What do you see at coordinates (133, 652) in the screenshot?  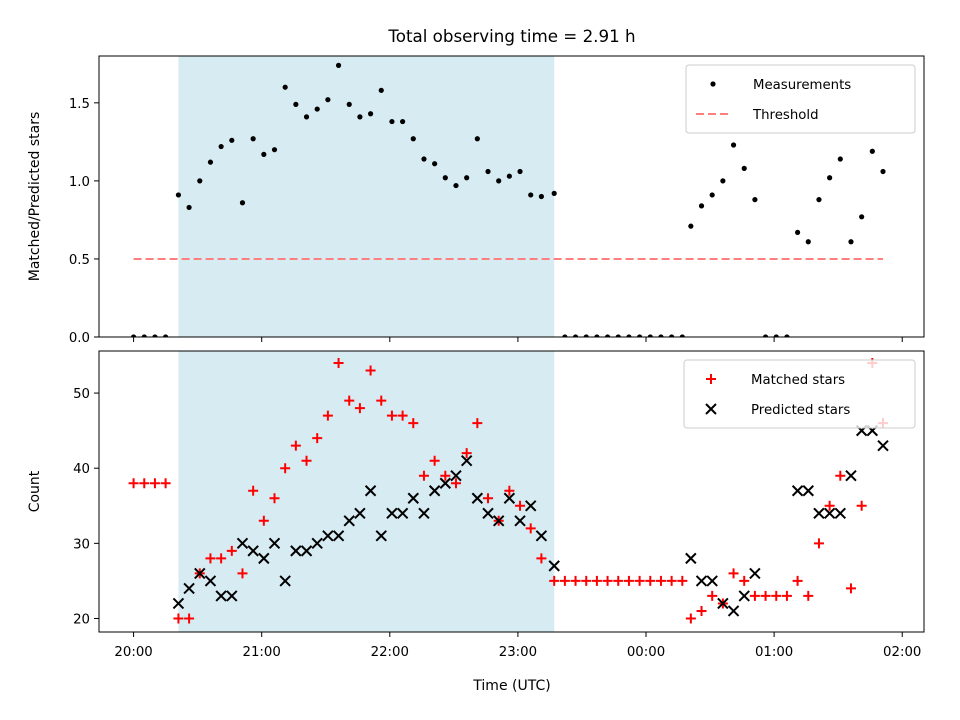 I see `x-tick-label: 20:00` at bounding box center [133, 652].